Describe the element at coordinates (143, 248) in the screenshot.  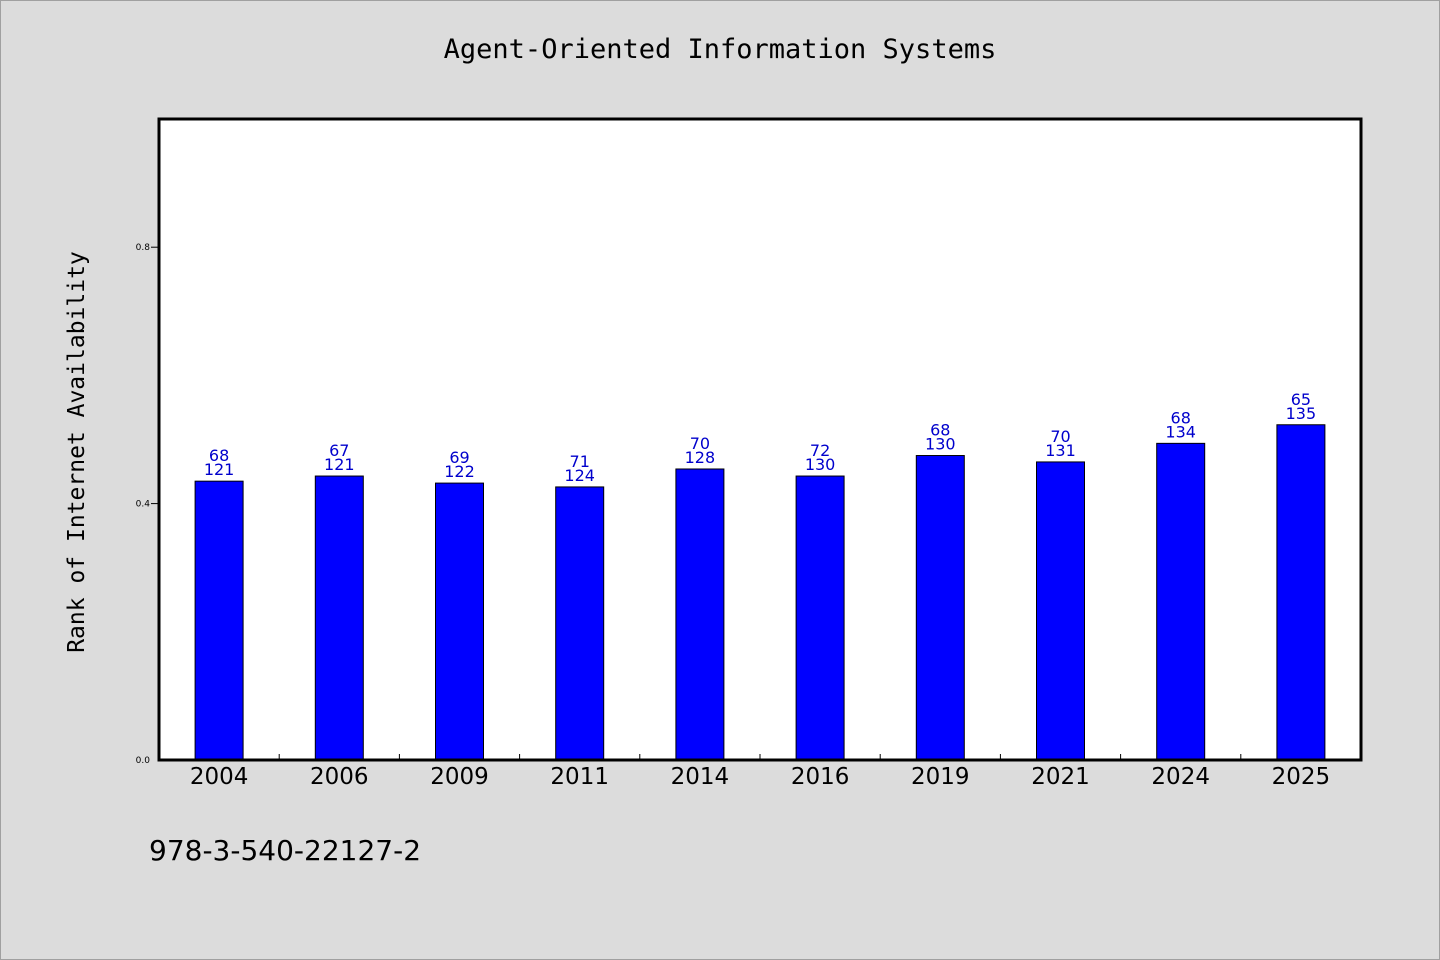
I see `y-tick-label: 0.8` at that location.